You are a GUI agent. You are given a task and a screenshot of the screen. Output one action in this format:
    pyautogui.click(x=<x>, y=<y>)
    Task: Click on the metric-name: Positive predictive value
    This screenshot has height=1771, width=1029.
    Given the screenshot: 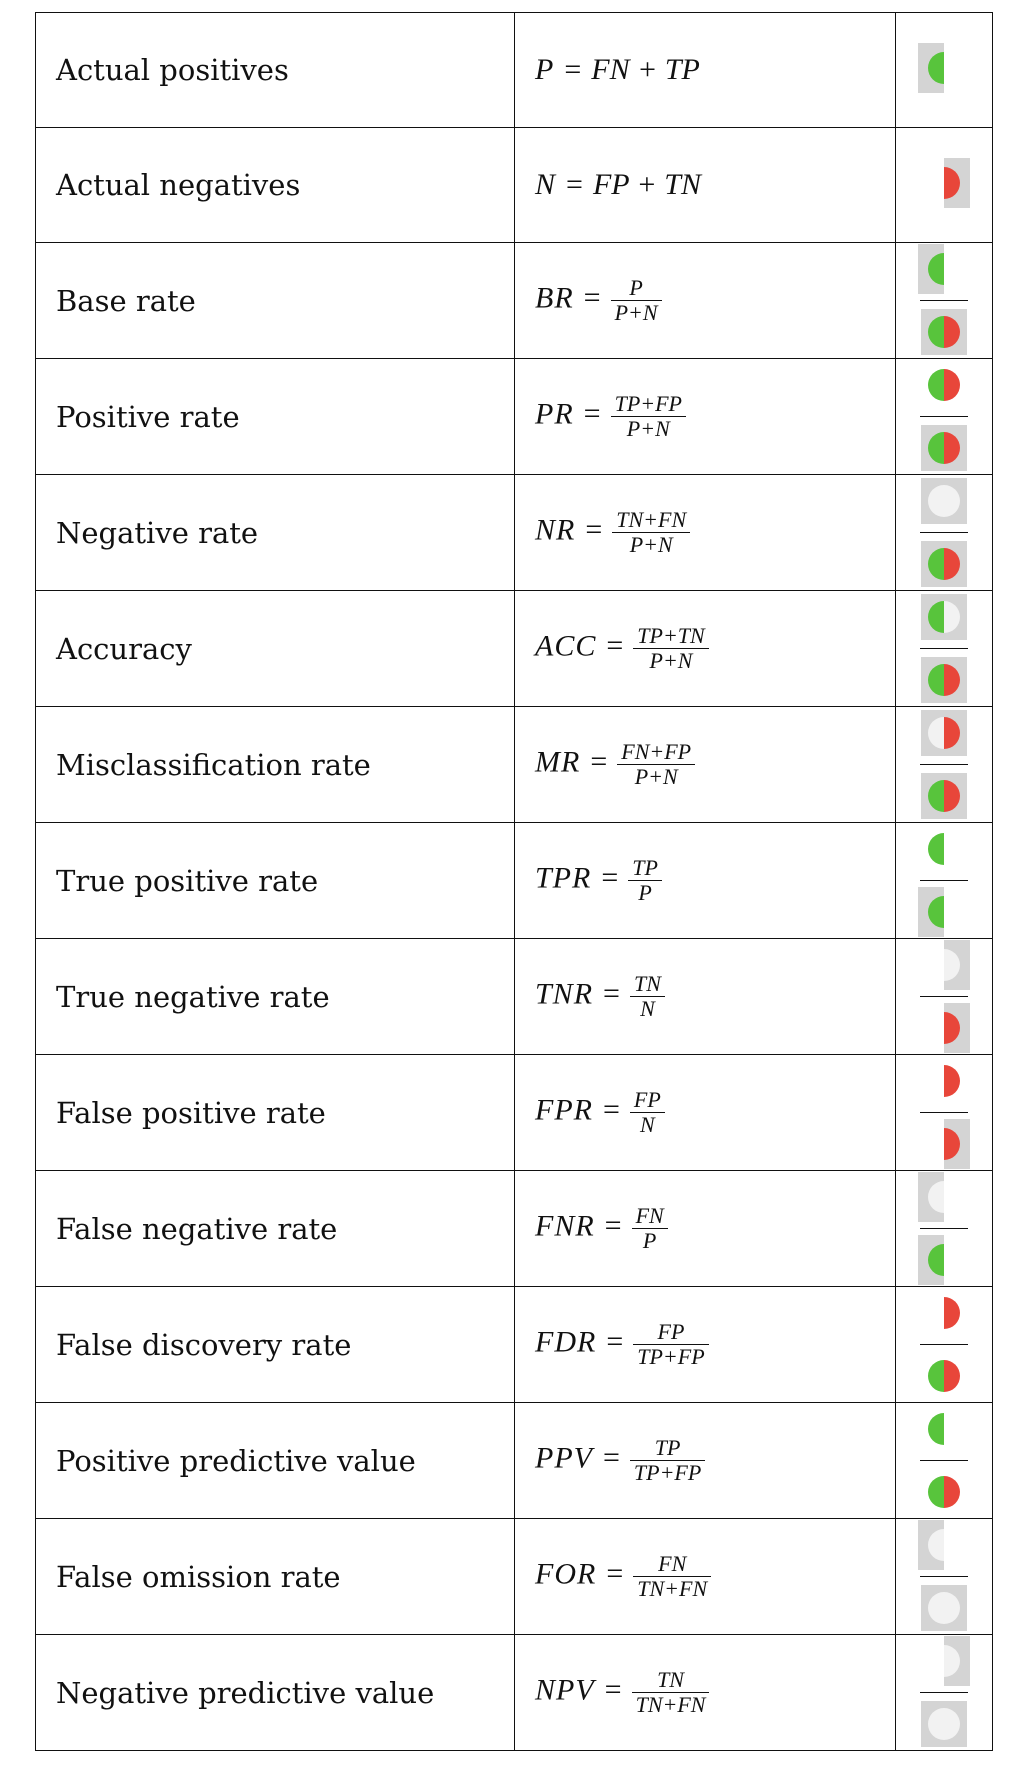 What is the action you would take?
    pyautogui.click(x=275, y=1460)
    